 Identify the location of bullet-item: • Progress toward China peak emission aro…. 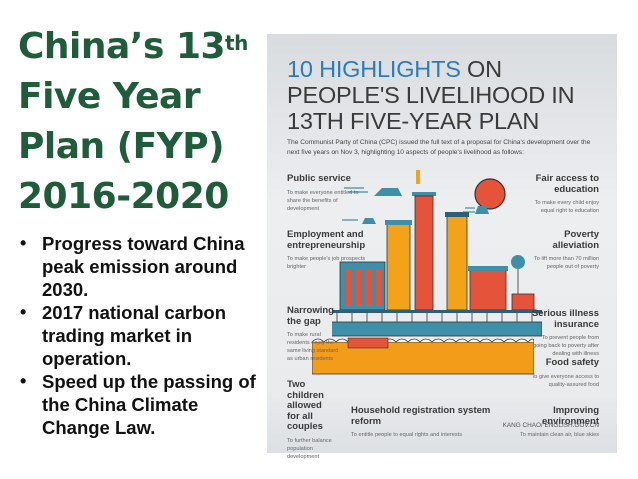
(132, 266).